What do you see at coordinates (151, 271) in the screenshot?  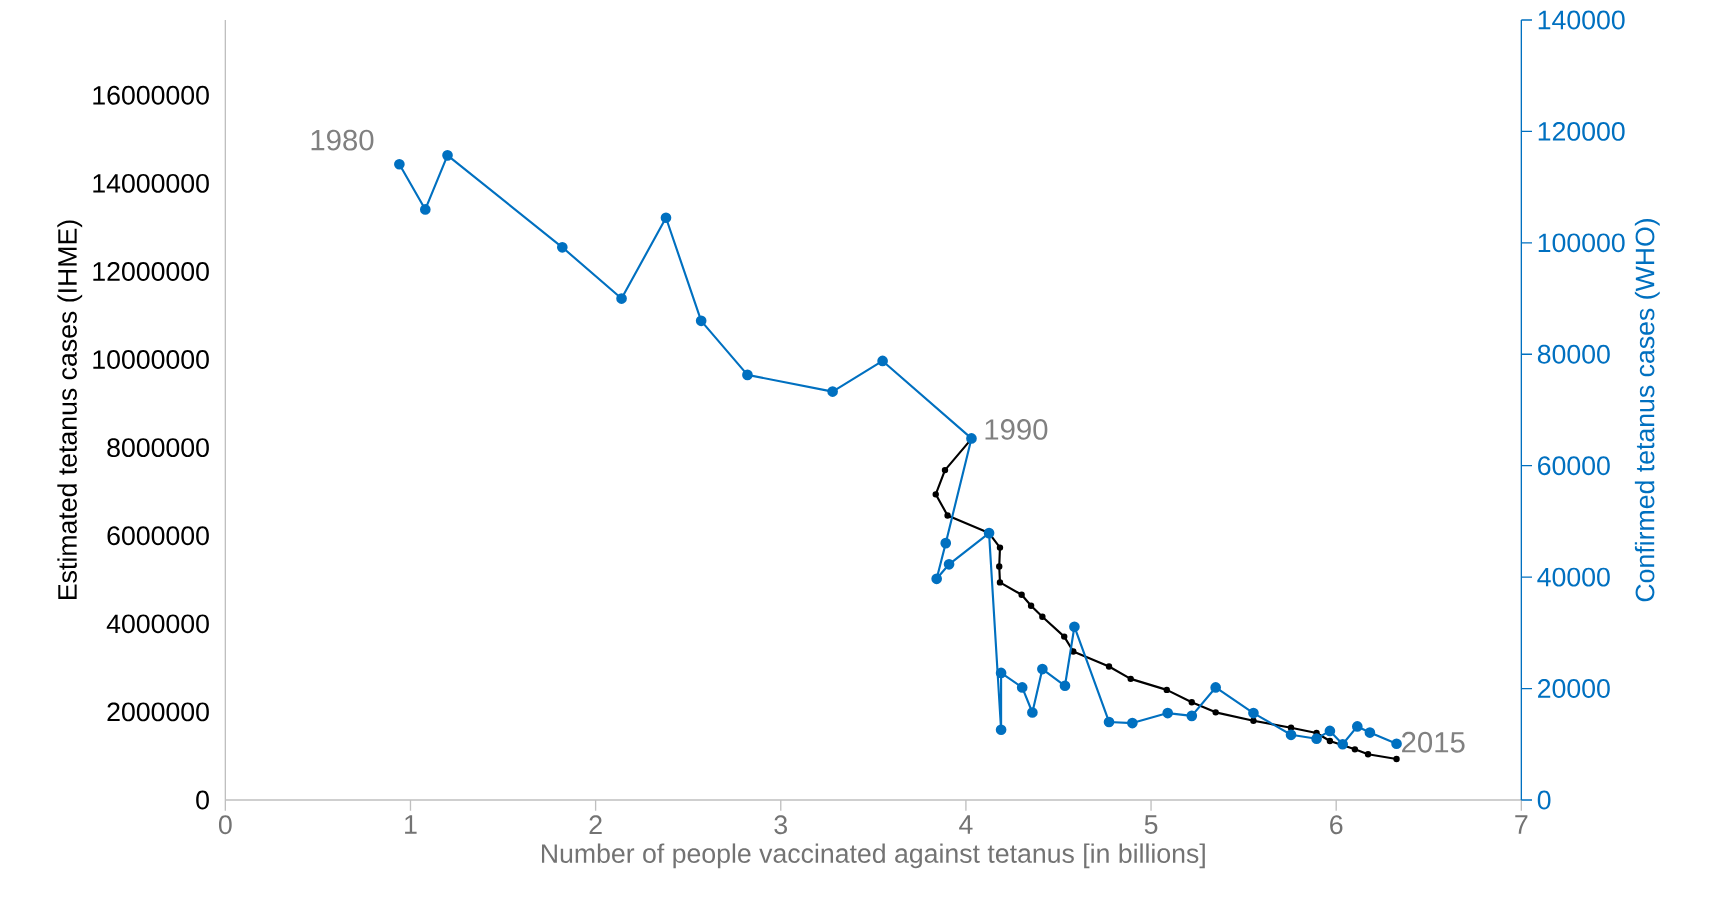 I see `y-tick-label: 12000000` at bounding box center [151, 271].